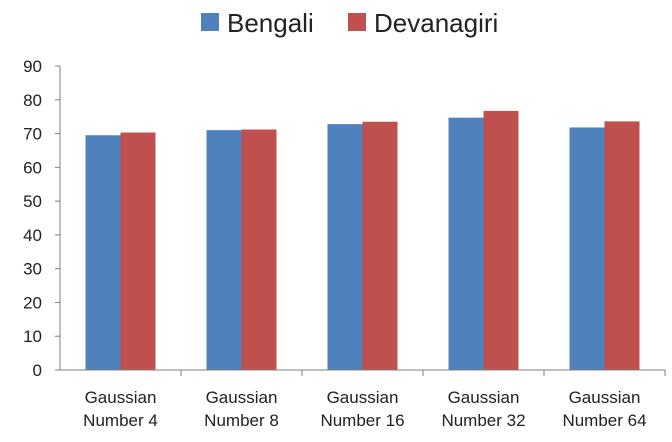 This screenshot has height=442, width=672. What do you see at coordinates (32, 134) in the screenshot?
I see `y-tick-label: 70` at bounding box center [32, 134].